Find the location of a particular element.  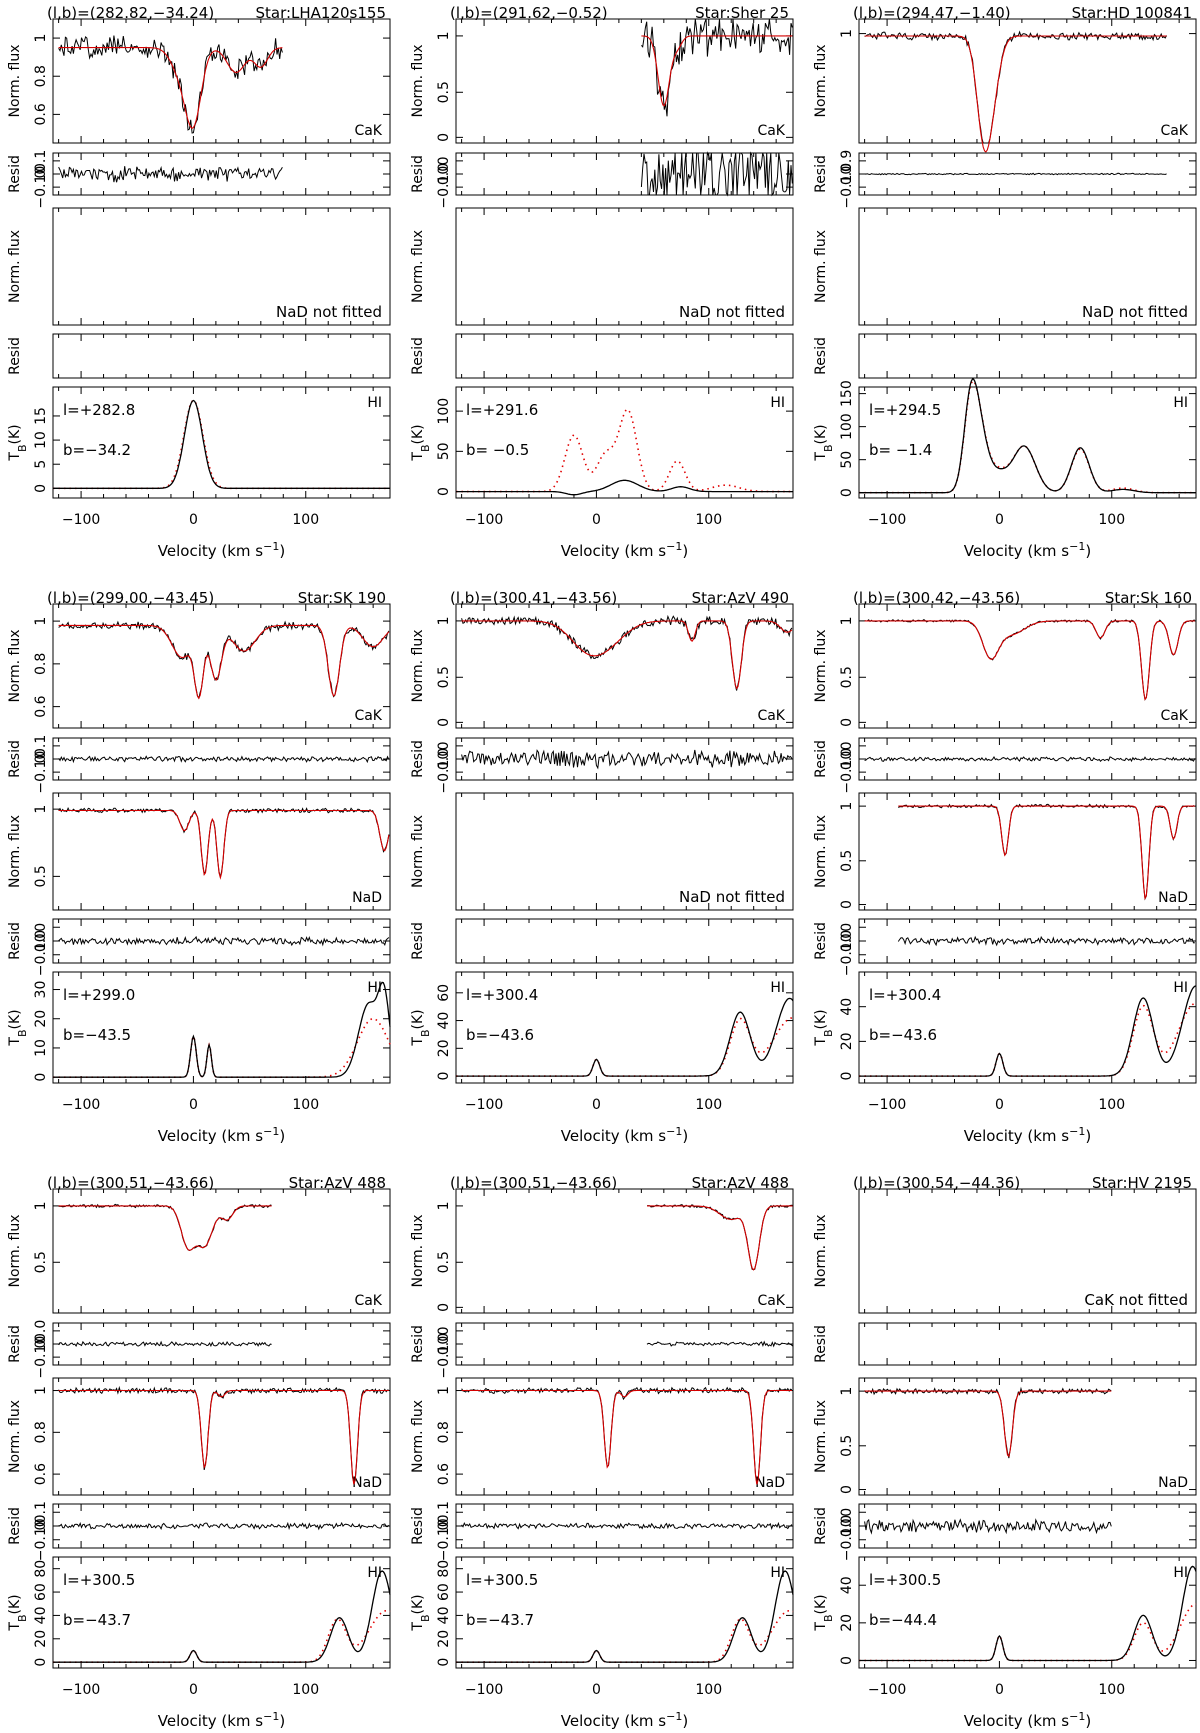

nad-ytick-label: 0.6 is located at coordinates (41, 1474).